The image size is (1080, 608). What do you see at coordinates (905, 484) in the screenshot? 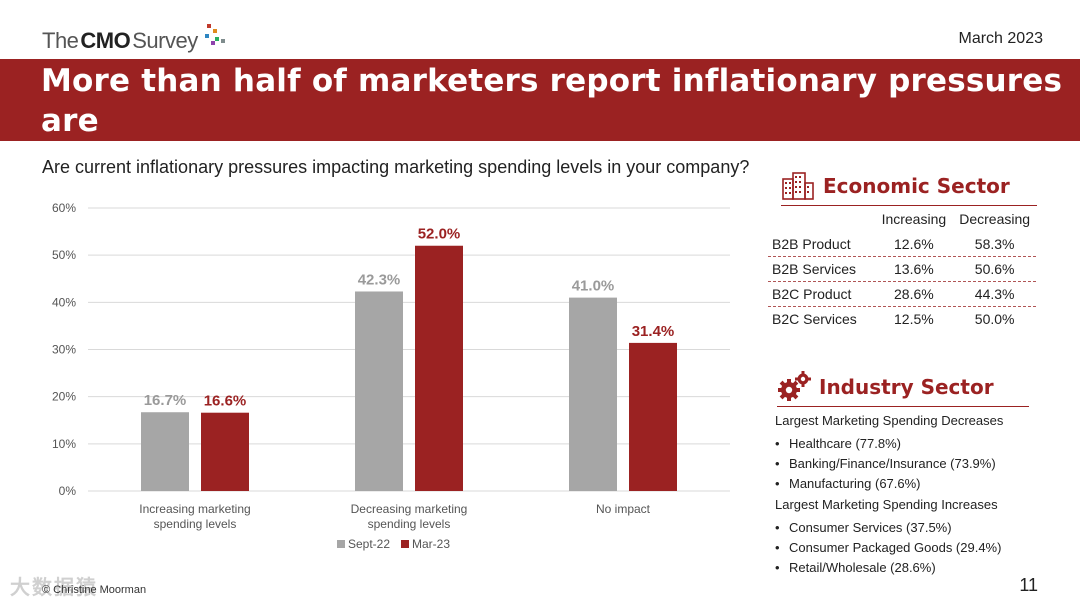
I see `list-item: Manufacturing (67.6%)` at bounding box center [905, 484].